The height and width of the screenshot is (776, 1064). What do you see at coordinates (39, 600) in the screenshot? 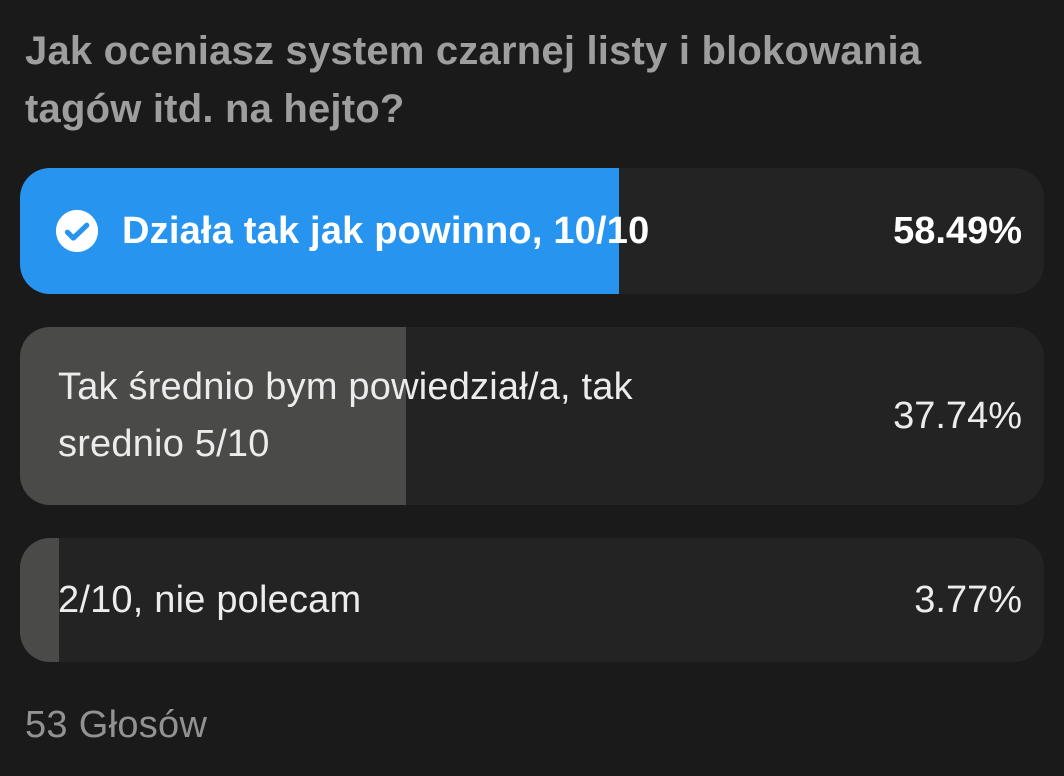
I see `poll-option-3-fill-bar` at bounding box center [39, 600].